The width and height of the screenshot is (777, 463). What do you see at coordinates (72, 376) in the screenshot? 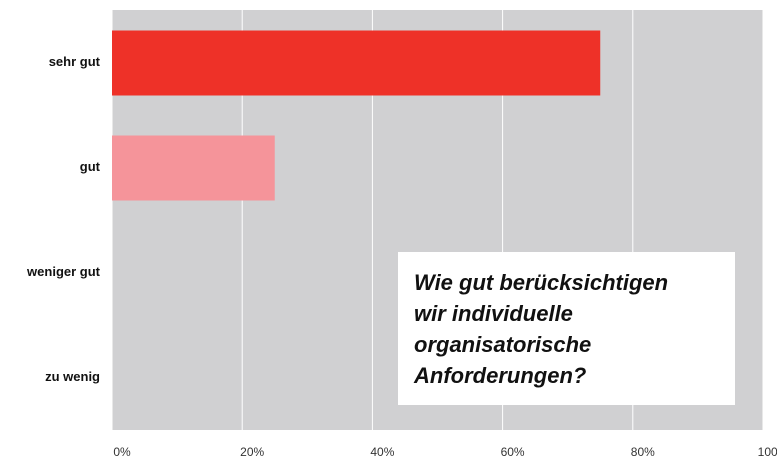
I see `y-tick-label: zu wenig` at bounding box center [72, 376].